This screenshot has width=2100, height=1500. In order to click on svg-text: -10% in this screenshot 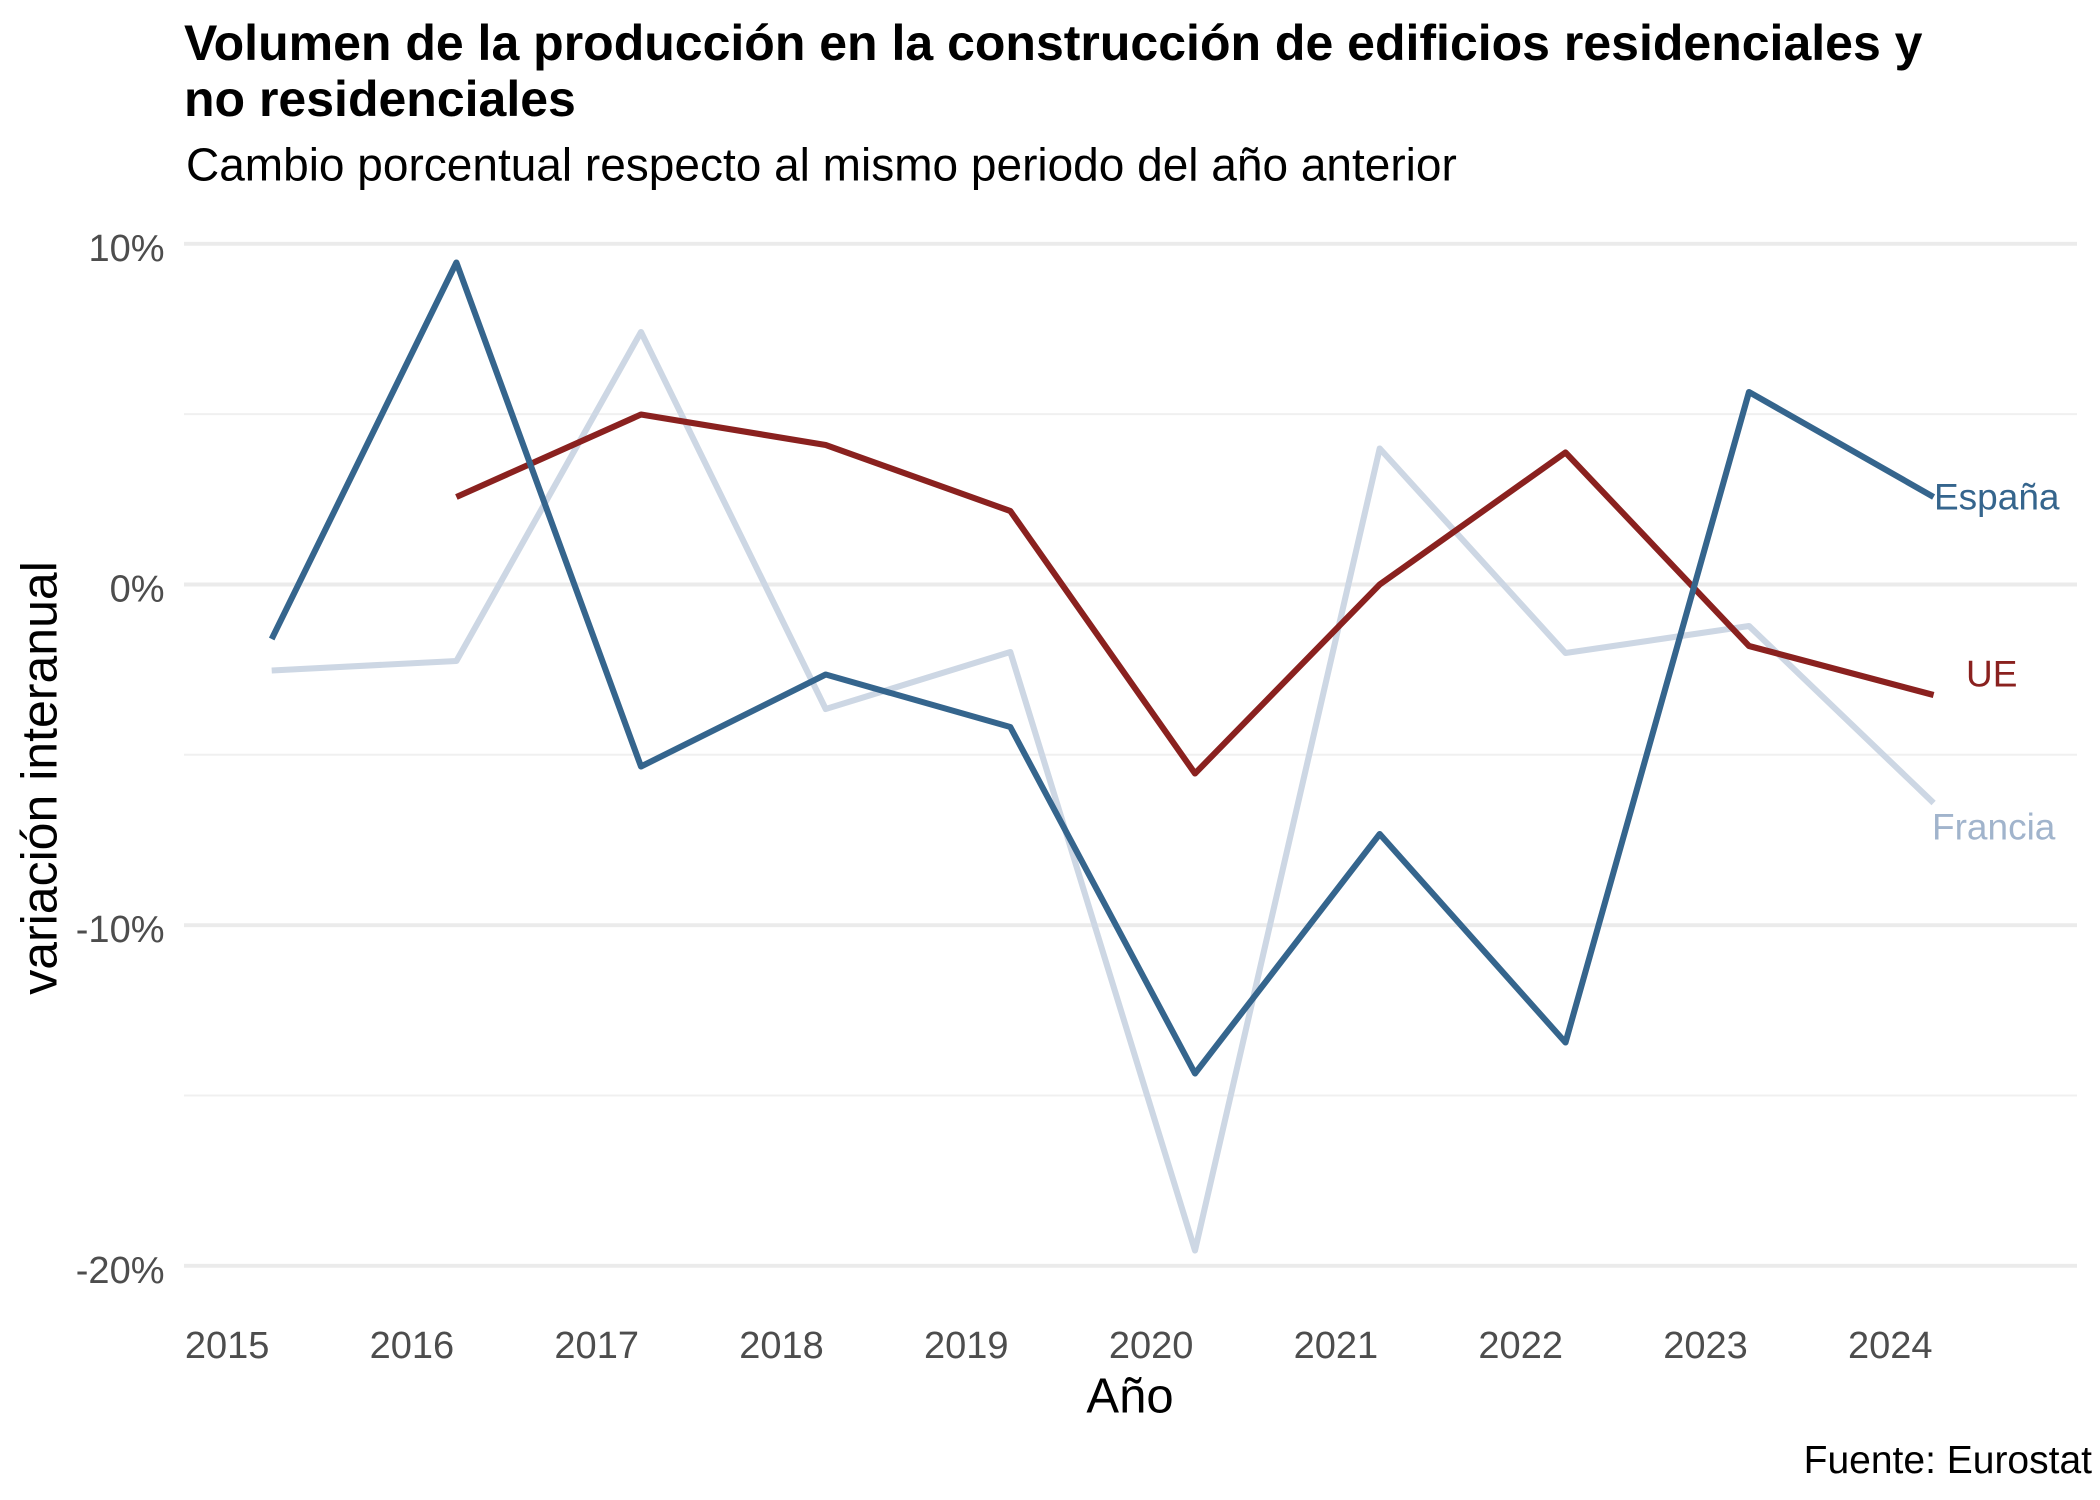, I will do `click(120, 930)`.